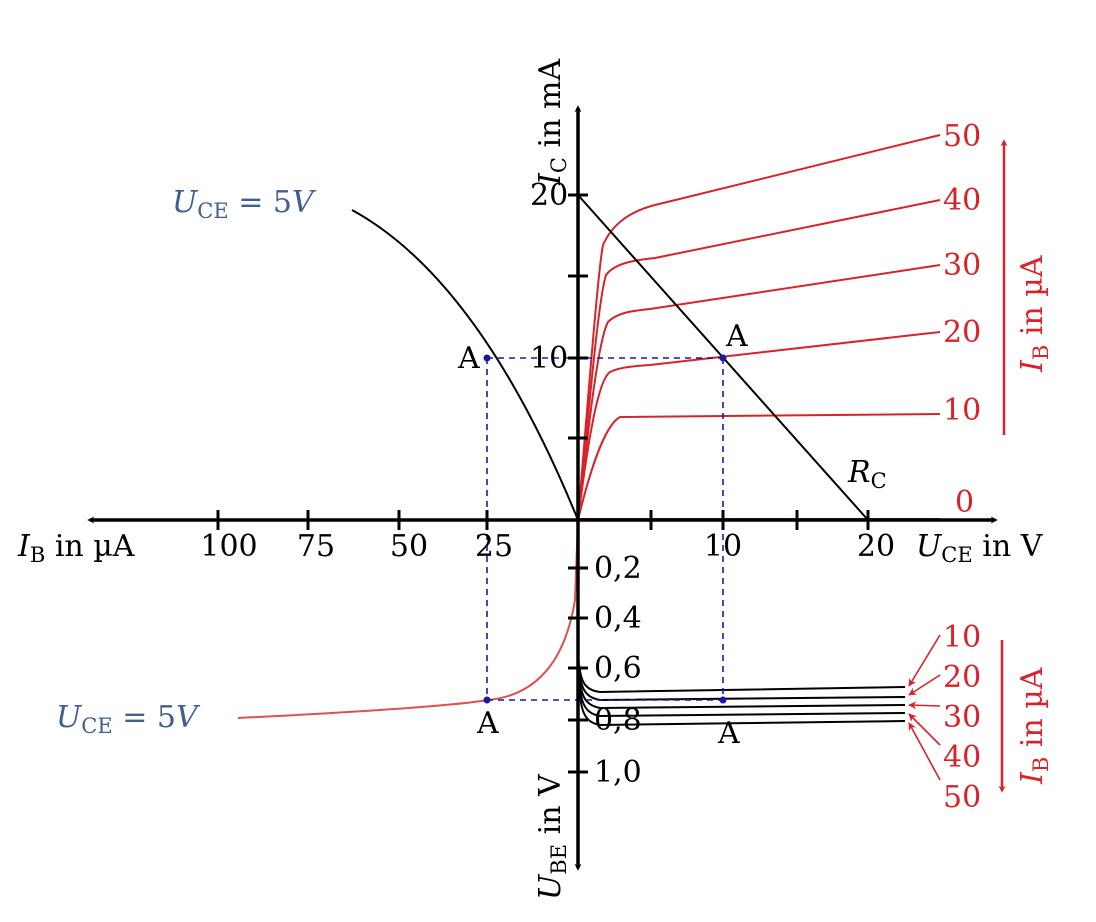 The height and width of the screenshot is (922, 1096). Describe the element at coordinates (618, 618) in the screenshot. I see `tick-label-ube-04: 0,4` at that location.